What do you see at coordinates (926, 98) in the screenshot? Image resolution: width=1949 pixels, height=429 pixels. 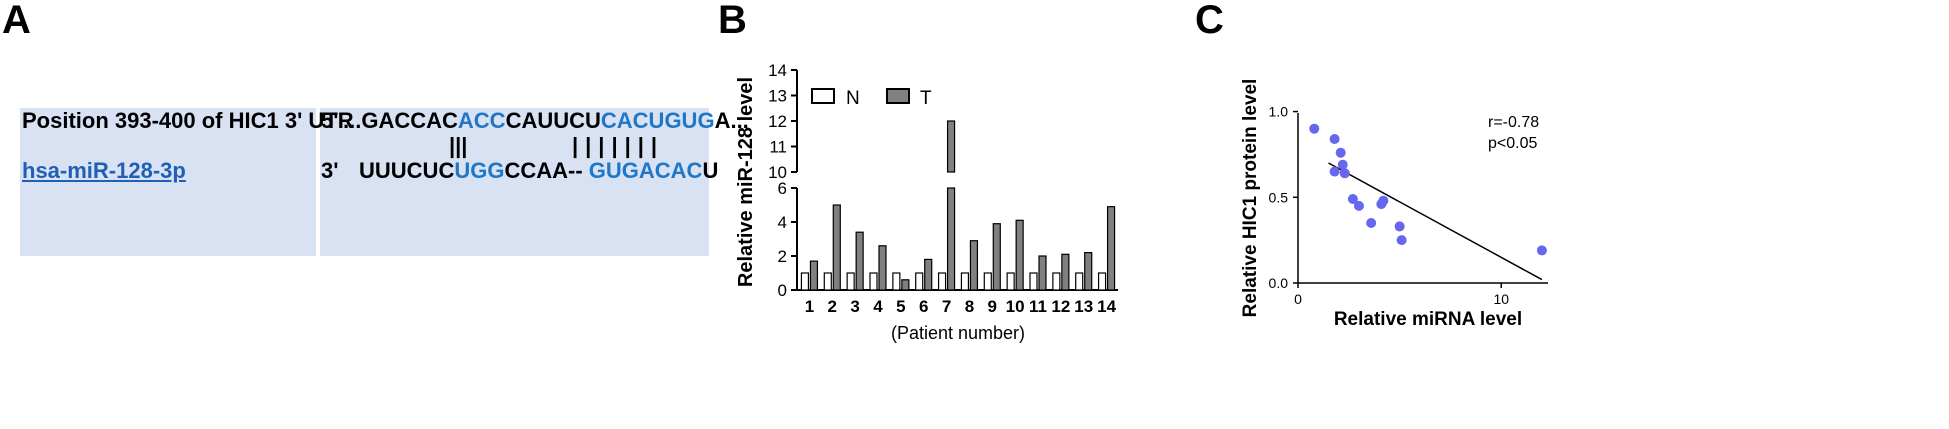 I see `legend-label-t: T` at bounding box center [926, 98].